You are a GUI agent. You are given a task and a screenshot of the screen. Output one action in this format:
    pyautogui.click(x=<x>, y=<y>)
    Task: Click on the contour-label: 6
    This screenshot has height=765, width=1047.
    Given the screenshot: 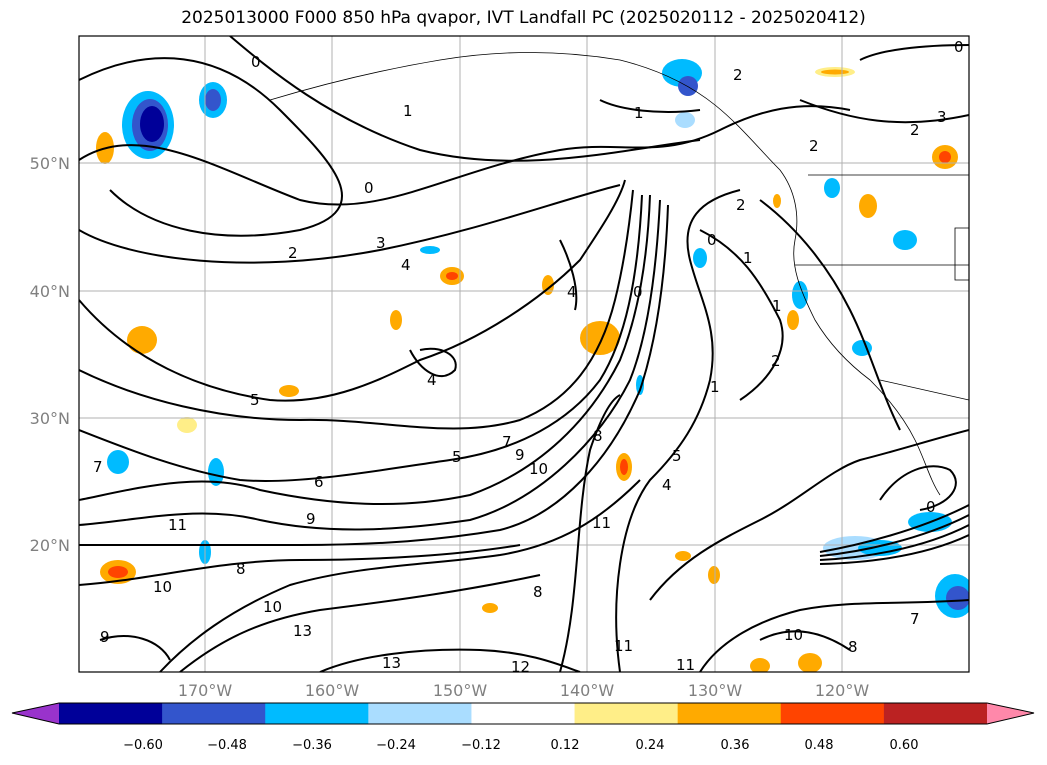 What is the action you would take?
    pyautogui.click(x=319, y=482)
    